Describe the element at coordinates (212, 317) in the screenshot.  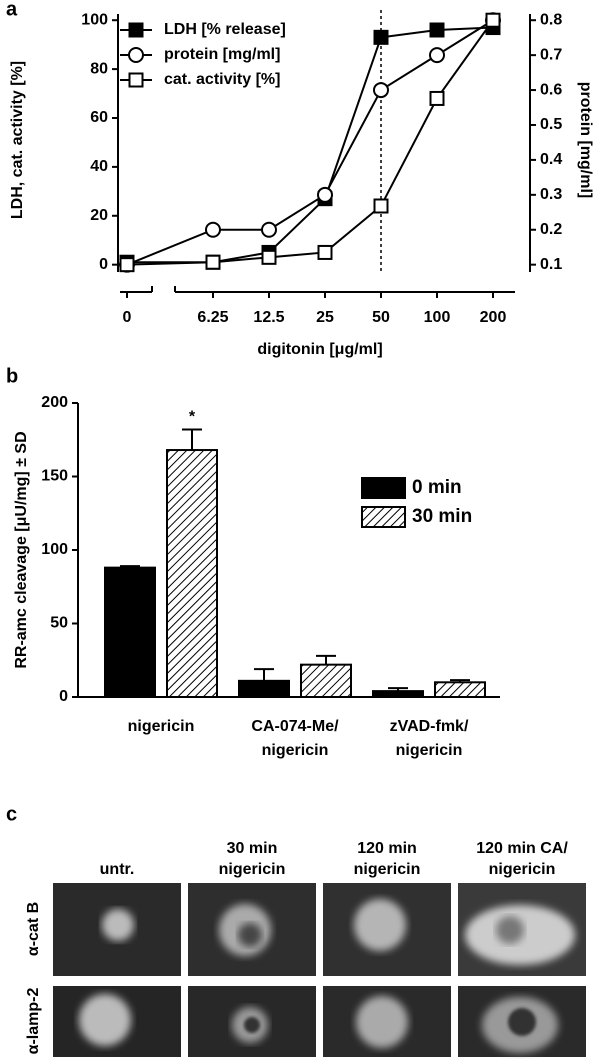
I see `x-tick-label: 6.25` at that location.